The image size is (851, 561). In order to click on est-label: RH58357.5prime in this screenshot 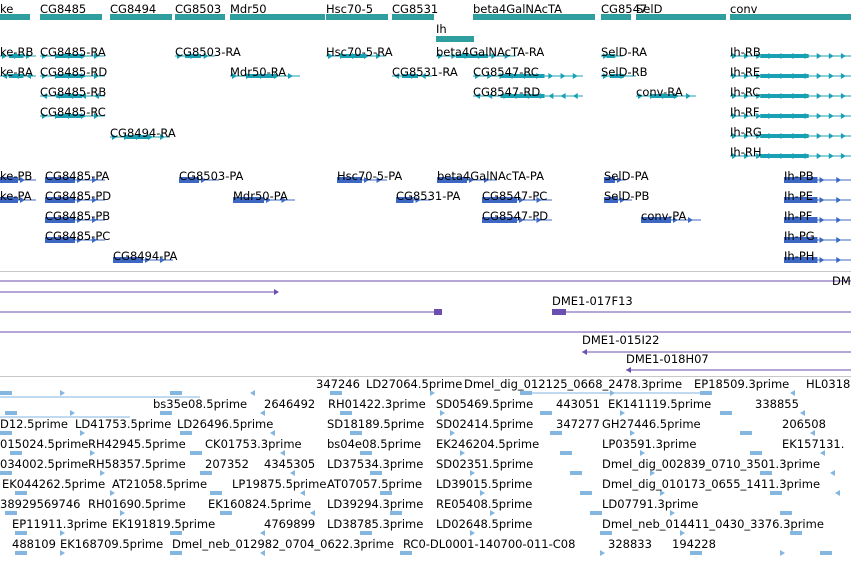, I will do `click(137, 464)`.